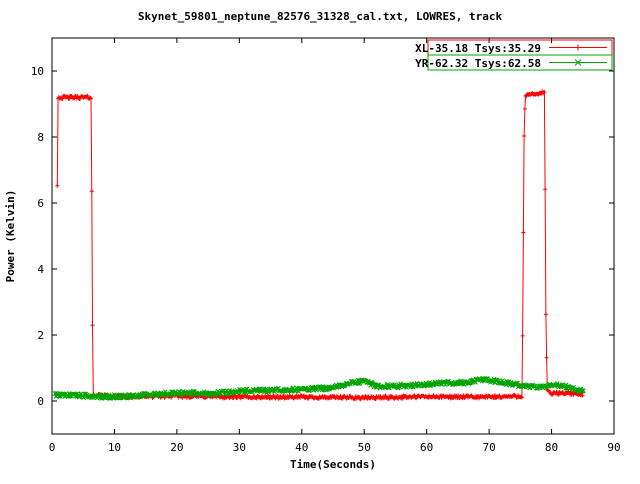  What do you see at coordinates (40, 203) in the screenshot?
I see `y-tick-label: 6` at bounding box center [40, 203].